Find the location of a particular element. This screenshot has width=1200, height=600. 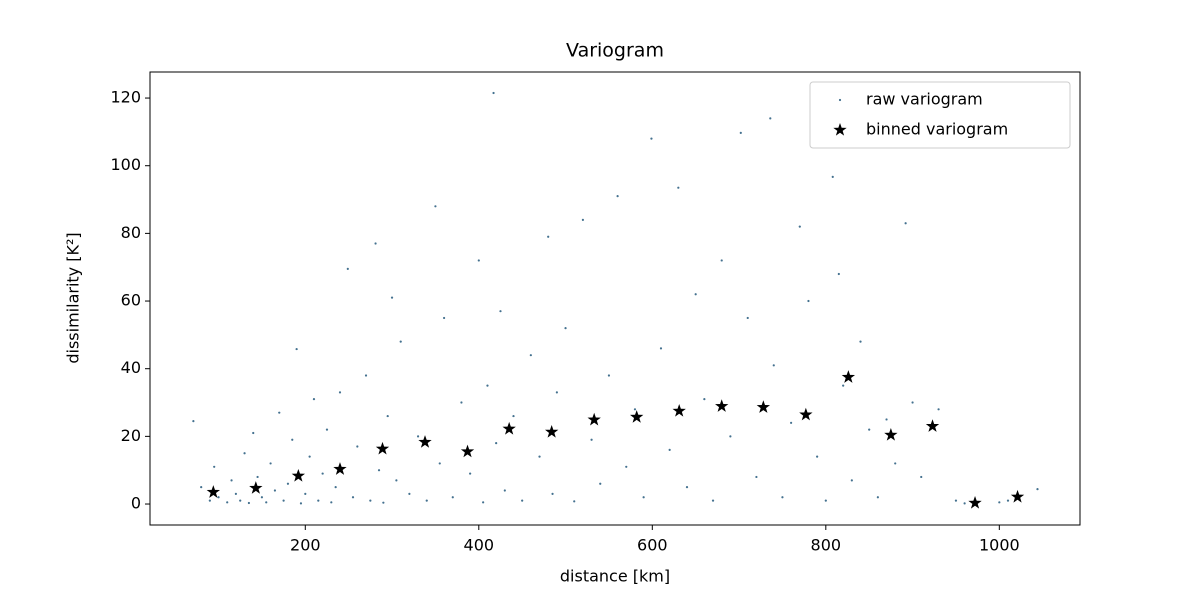

x-axis-label: distance [km] is located at coordinates (615, 576).